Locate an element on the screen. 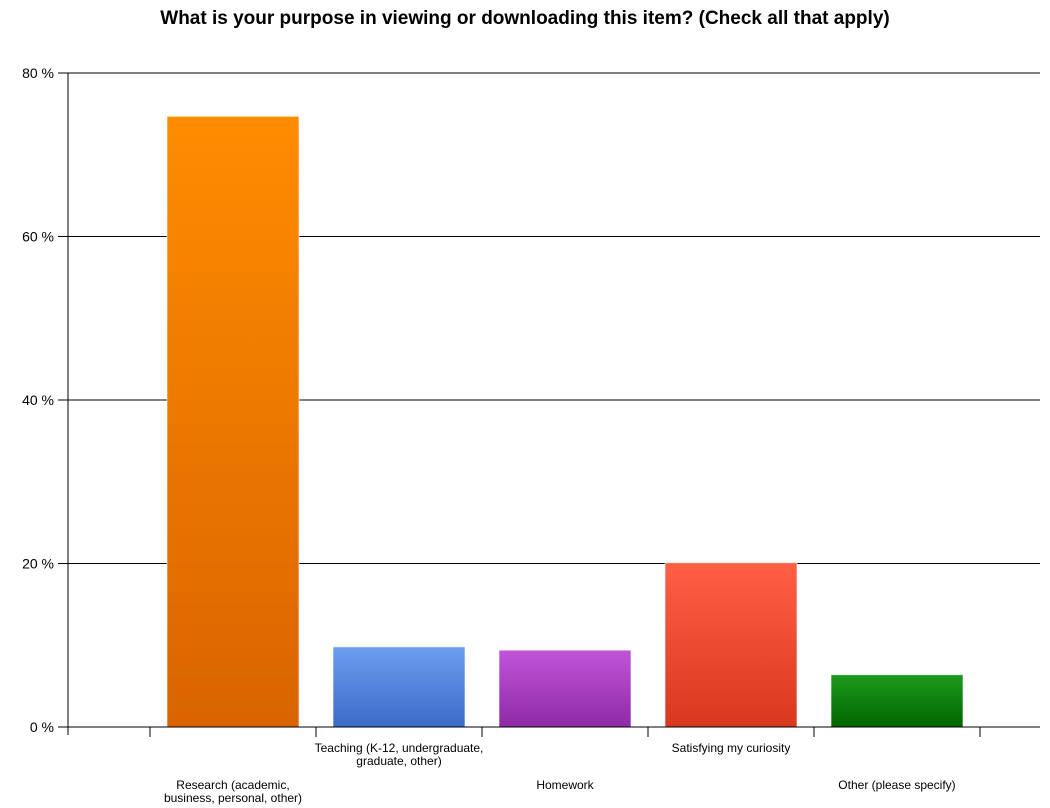  y-tick-label: 20 % is located at coordinates (38, 564).